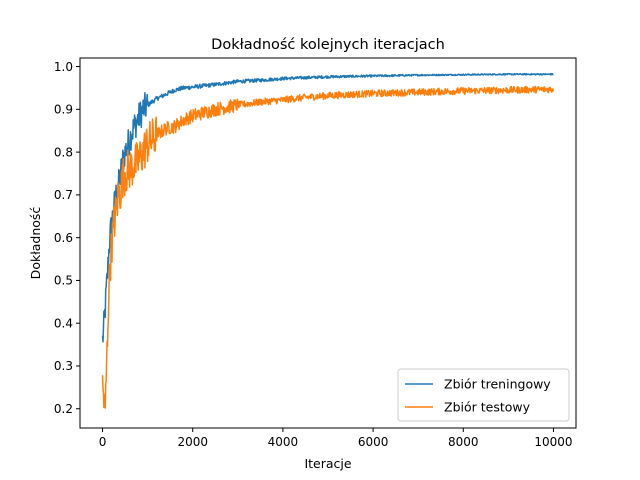  I want to click on x-tick-label: 0, so click(103, 442).